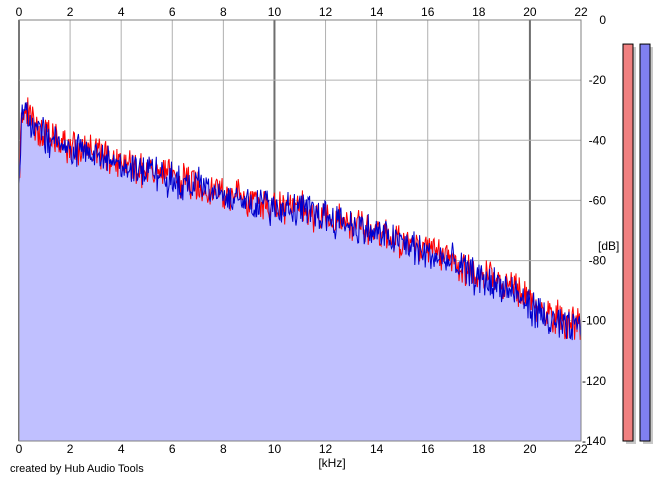 Image resolution: width=664 pixels, height=486 pixels. Describe the element at coordinates (428, 449) in the screenshot. I see `x-tick-label-bottom: 16` at that location.